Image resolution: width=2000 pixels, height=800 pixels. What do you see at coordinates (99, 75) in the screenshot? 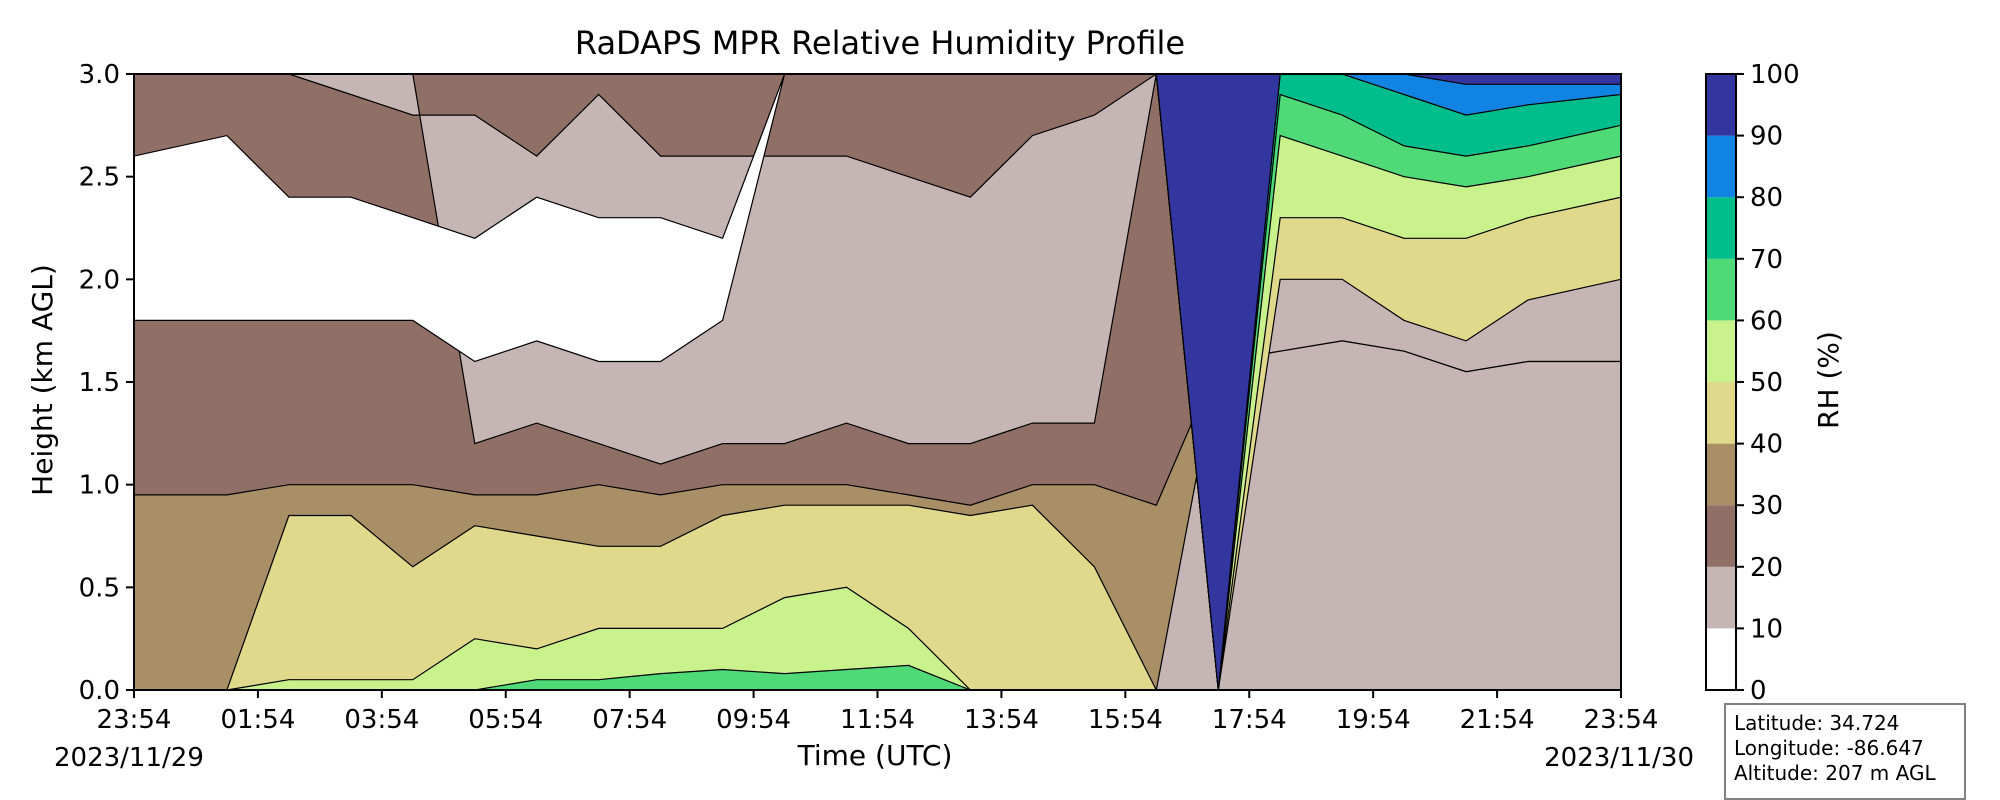
I see `y-tick-label: 3.0` at bounding box center [99, 75].